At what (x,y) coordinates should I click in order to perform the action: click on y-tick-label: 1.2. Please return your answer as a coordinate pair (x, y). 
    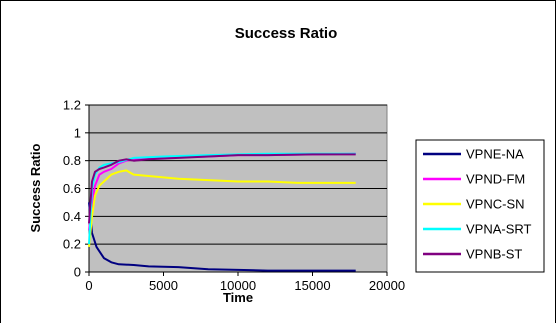
    Looking at the image, I should click on (72, 105).